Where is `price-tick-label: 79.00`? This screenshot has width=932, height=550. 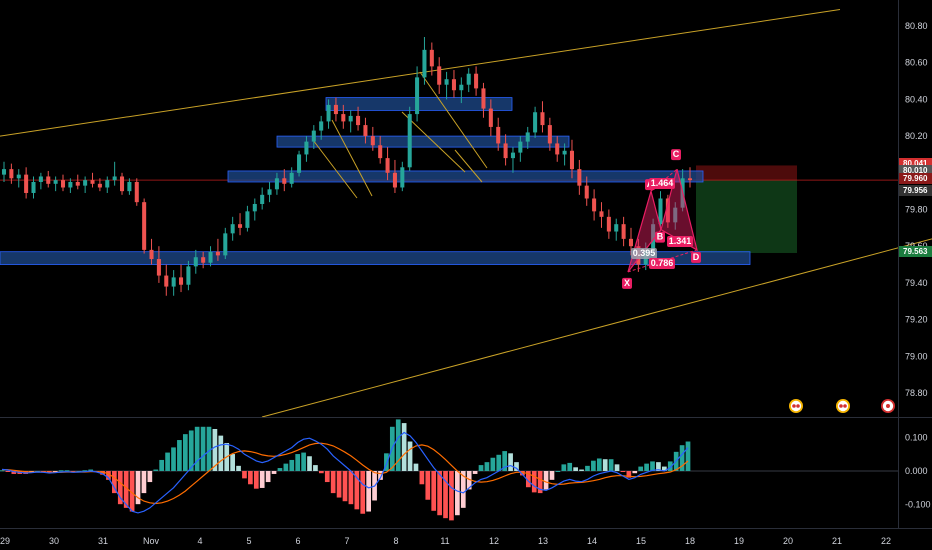 price-tick-label: 79.00 is located at coordinates (916, 356).